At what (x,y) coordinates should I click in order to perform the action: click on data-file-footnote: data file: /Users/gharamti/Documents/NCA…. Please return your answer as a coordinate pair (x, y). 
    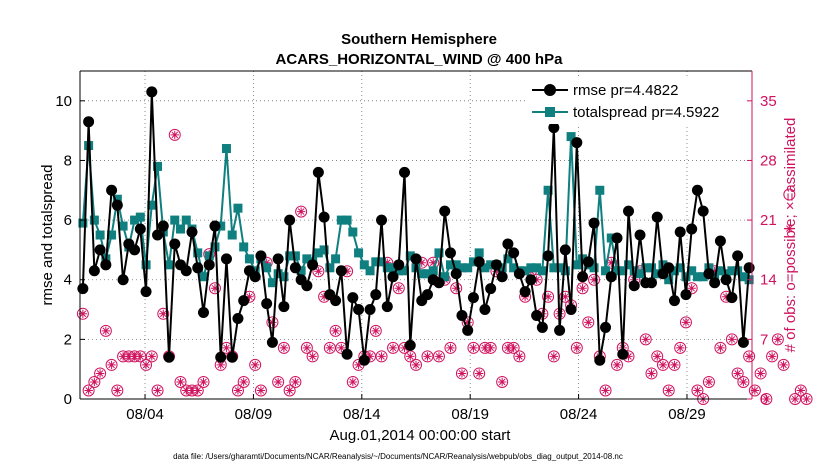
    Looking at the image, I should click on (398, 456).